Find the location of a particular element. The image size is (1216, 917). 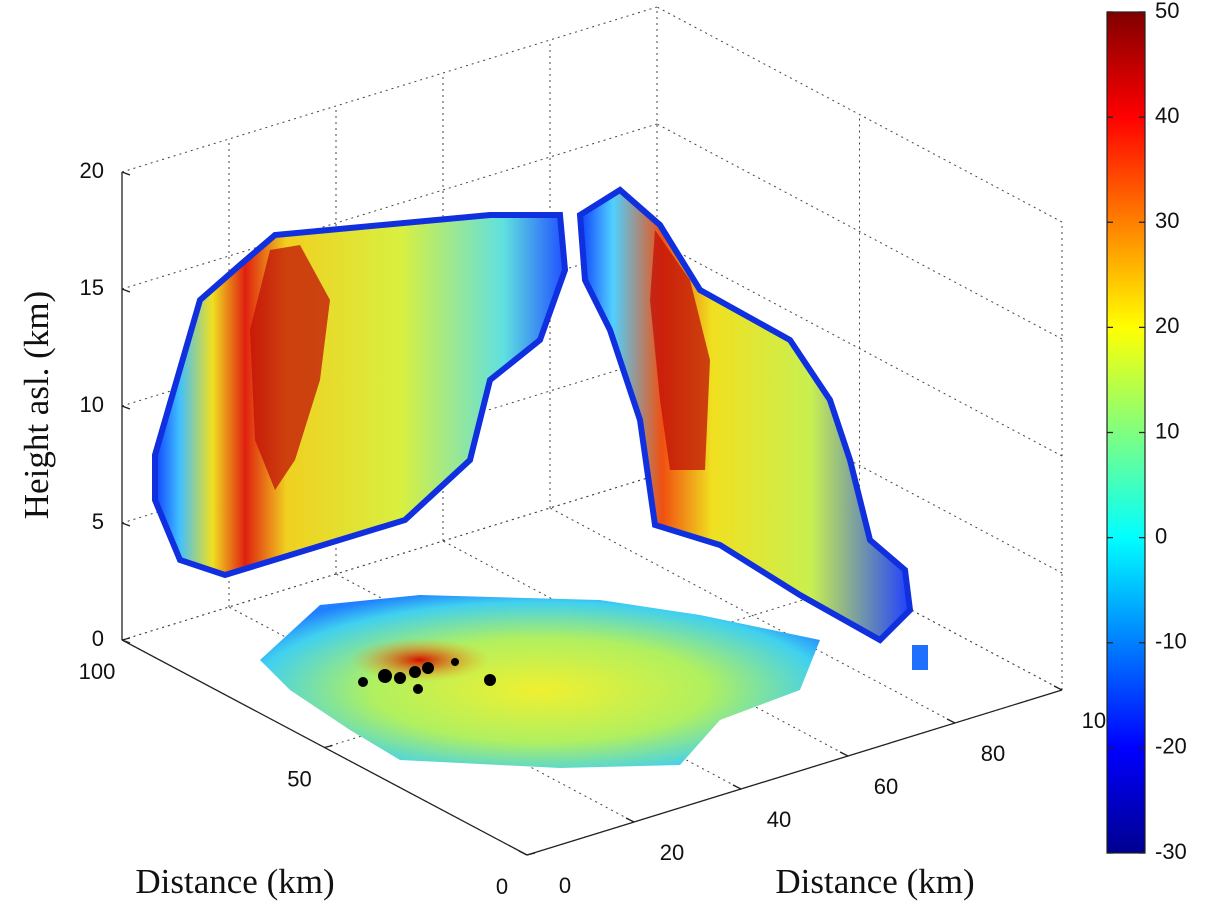

floor-field is located at coordinates (540, 681).